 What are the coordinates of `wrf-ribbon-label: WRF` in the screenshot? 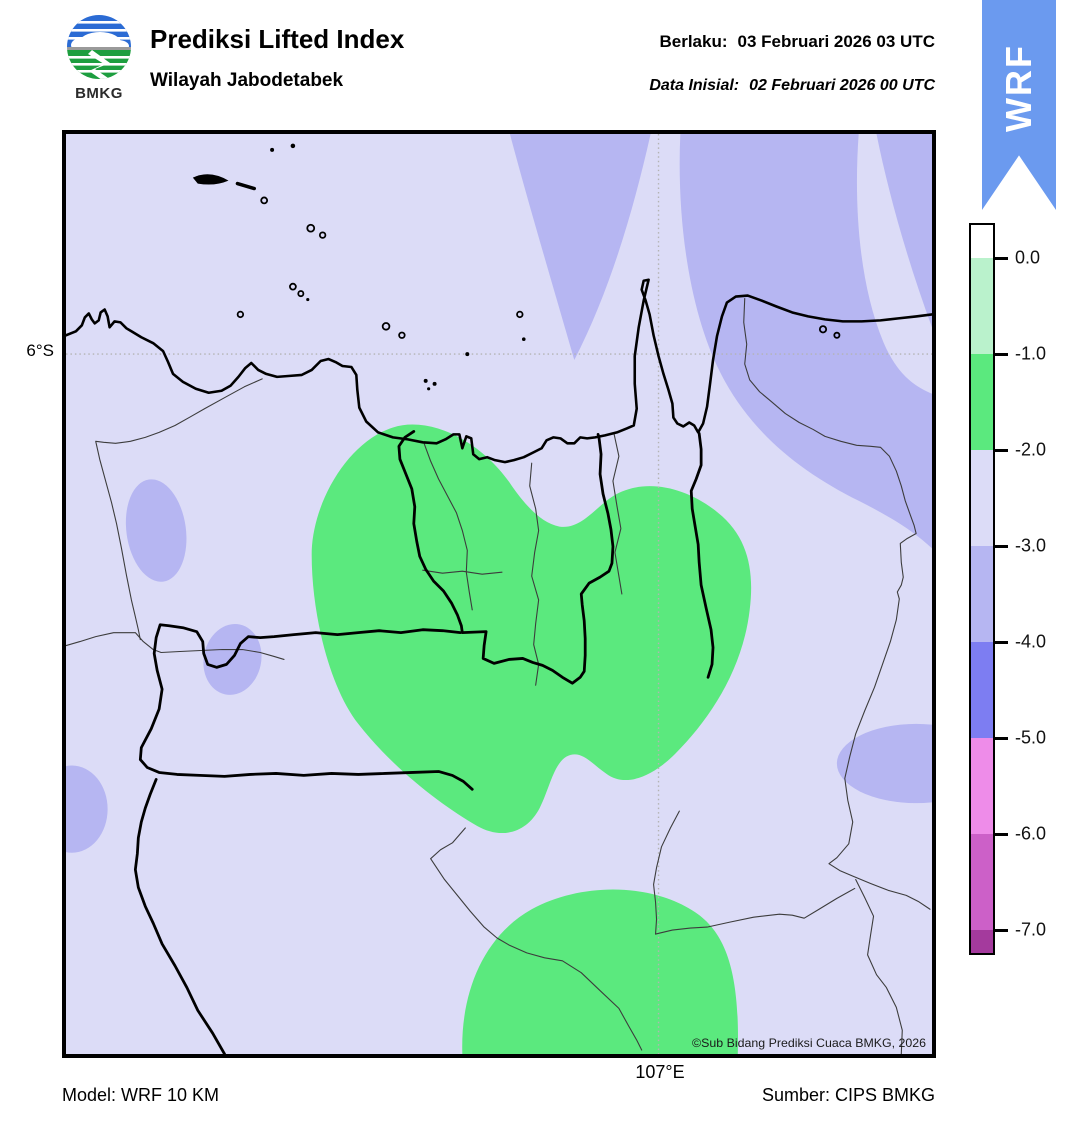 It's located at (1018, 88).